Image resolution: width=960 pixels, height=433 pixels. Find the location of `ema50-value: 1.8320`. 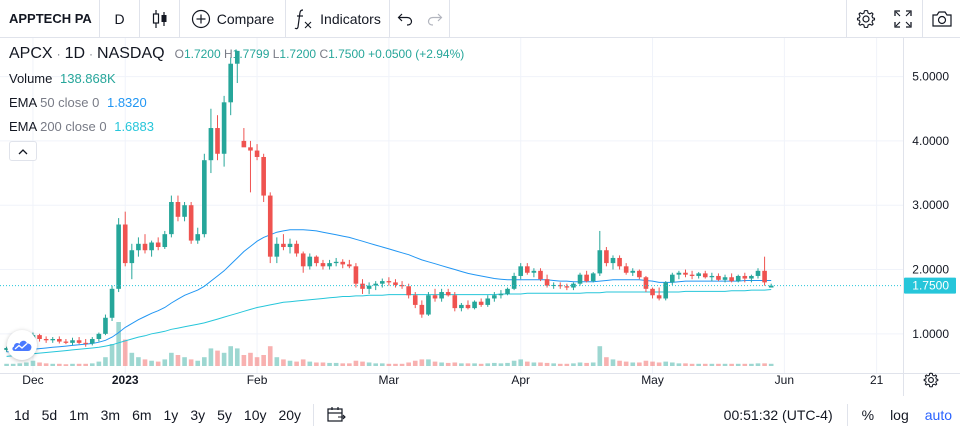

ema50-value: 1.8320 is located at coordinates (126, 102).